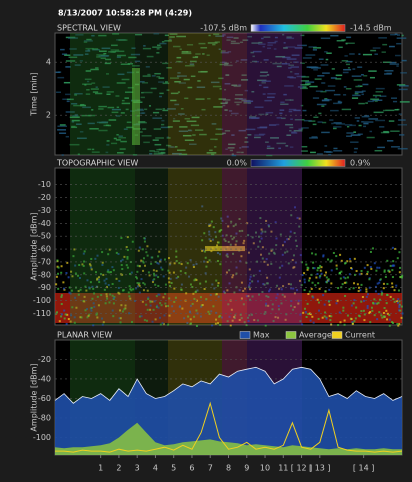  I want to click on y-tick-label: 4, so click(48, 62).